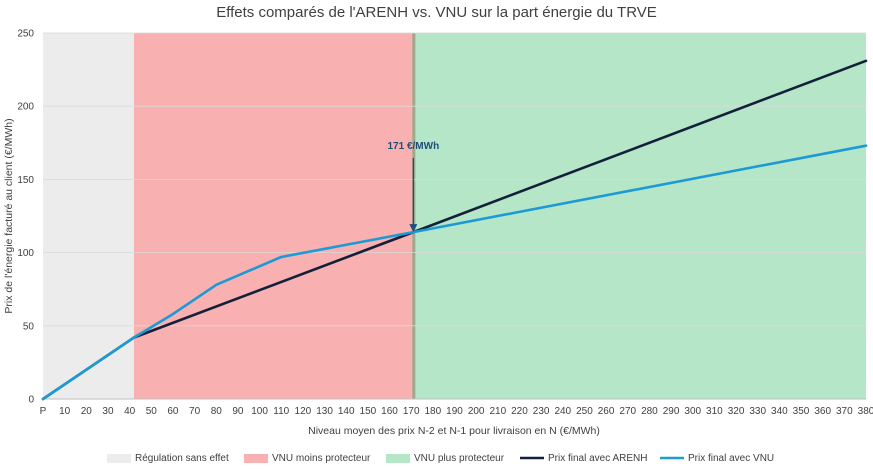 Image resolution: width=873 pixels, height=469 pixels. What do you see at coordinates (108, 411) in the screenshot?
I see `x-tick-label: 30` at bounding box center [108, 411].